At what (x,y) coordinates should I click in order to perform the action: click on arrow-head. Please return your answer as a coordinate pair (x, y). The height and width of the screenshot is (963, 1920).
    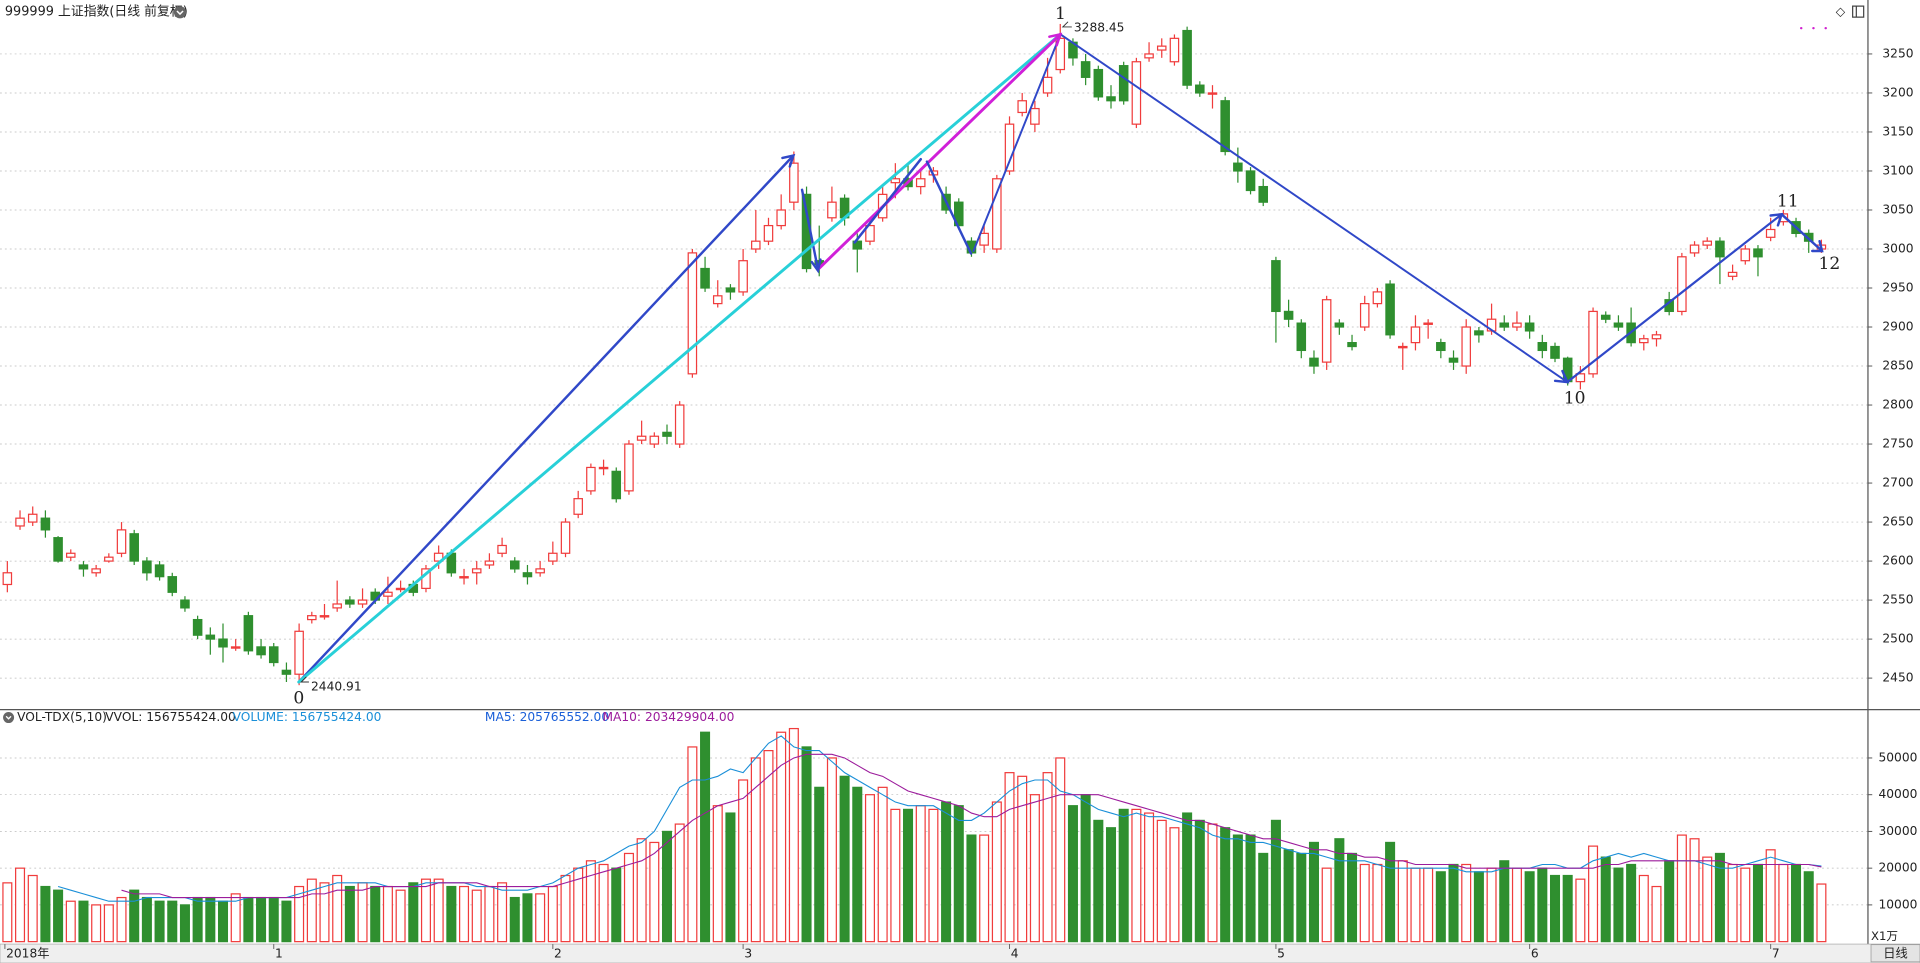
    Looking at the image, I should click on (1561, 376).